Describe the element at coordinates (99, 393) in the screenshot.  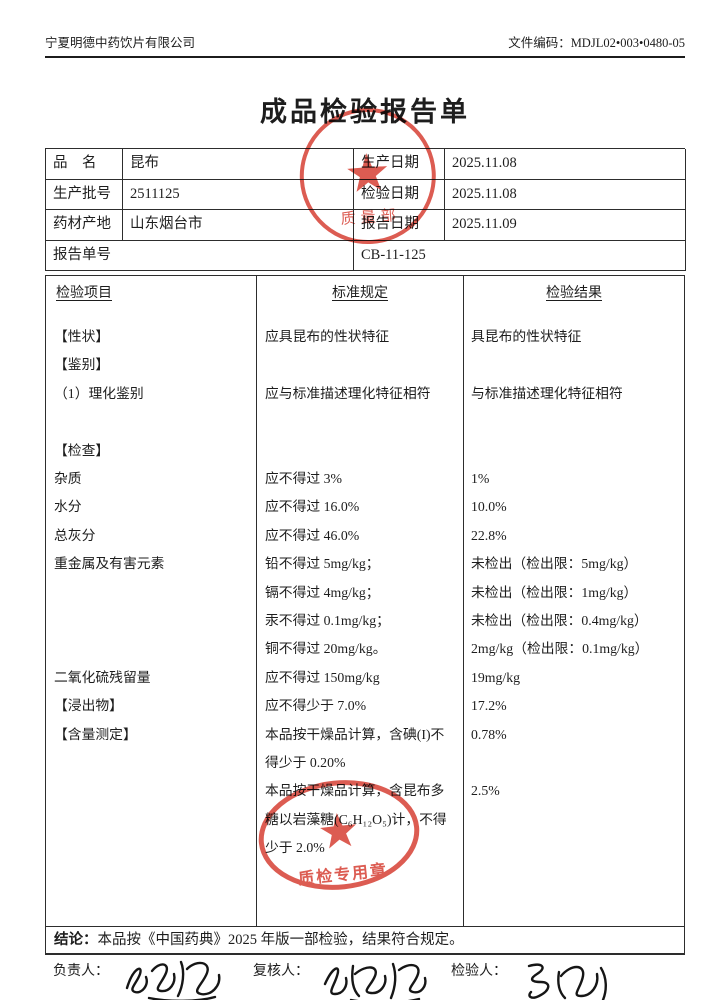
I see `cell-item: （1）理化鉴别` at that location.